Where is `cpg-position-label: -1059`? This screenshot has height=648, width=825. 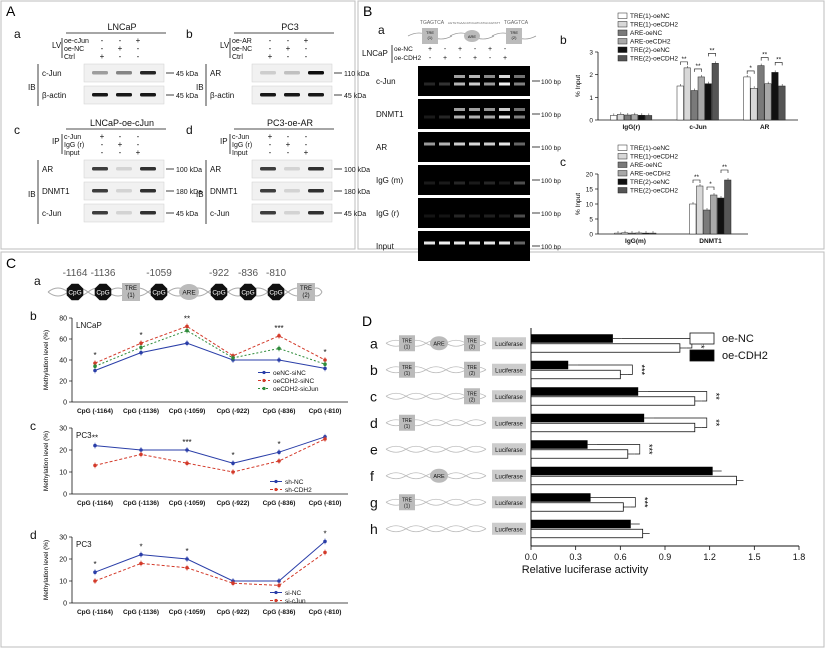
cpg-position-label: -1059 is located at coordinates (159, 273).